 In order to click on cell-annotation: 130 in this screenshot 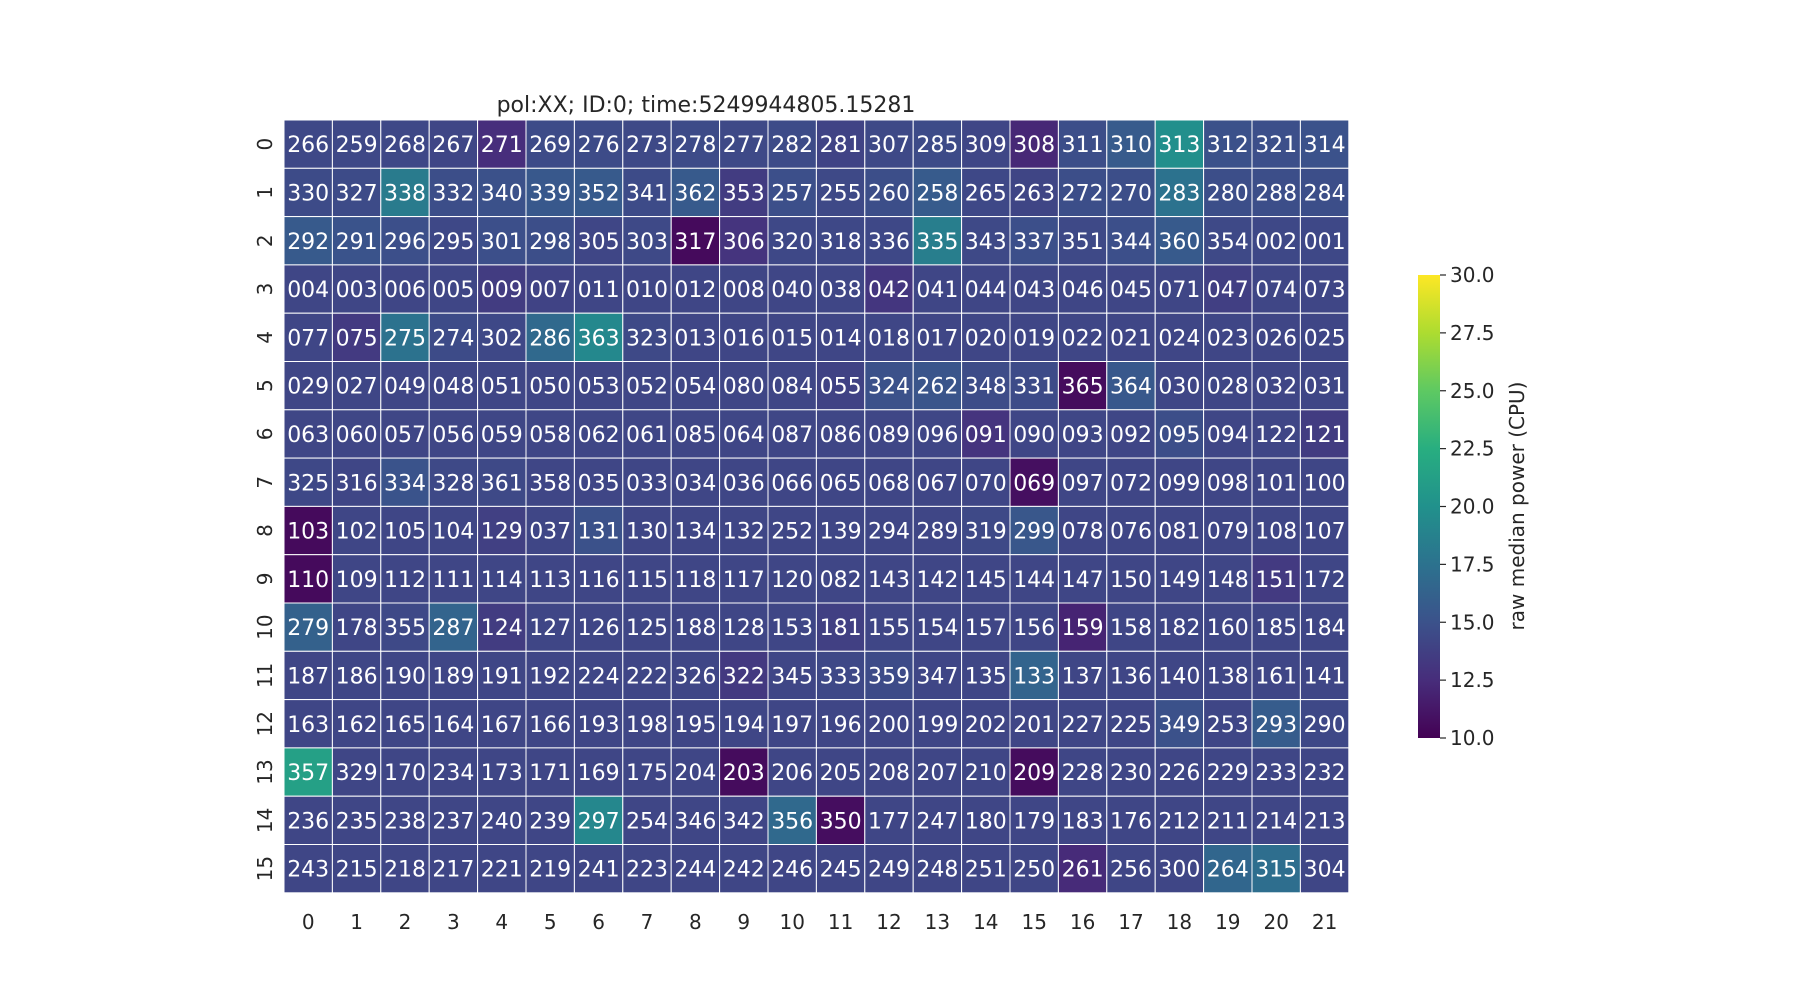, I will do `click(647, 532)`.